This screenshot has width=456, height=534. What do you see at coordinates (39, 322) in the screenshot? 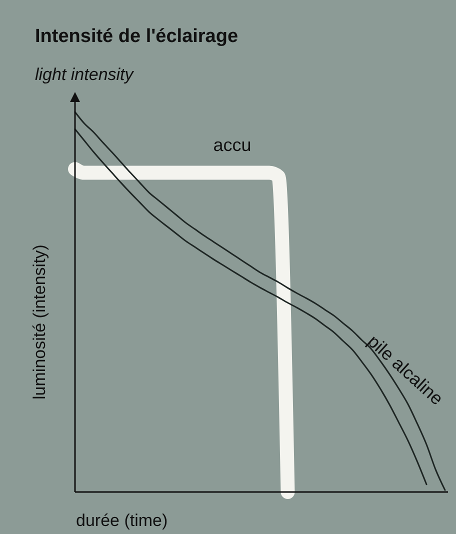
I see `y-axis-title: luminosité (intensity)` at bounding box center [39, 322].